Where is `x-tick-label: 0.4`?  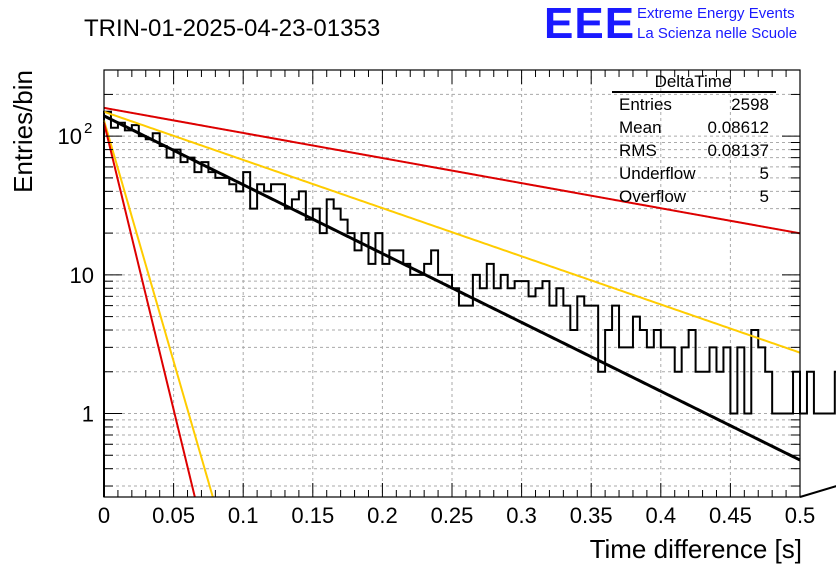
x-tick-label: 0.4 is located at coordinates (661, 515).